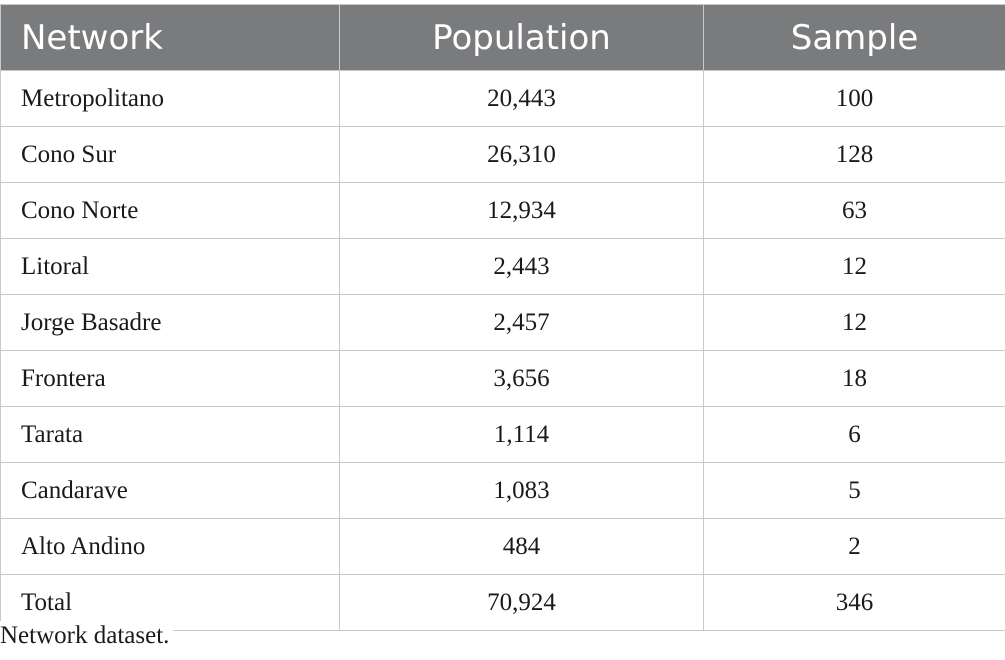 The height and width of the screenshot is (660, 1005). What do you see at coordinates (521, 98) in the screenshot?
I see `cell-population: 20,443` at bounding box center [521, 98].